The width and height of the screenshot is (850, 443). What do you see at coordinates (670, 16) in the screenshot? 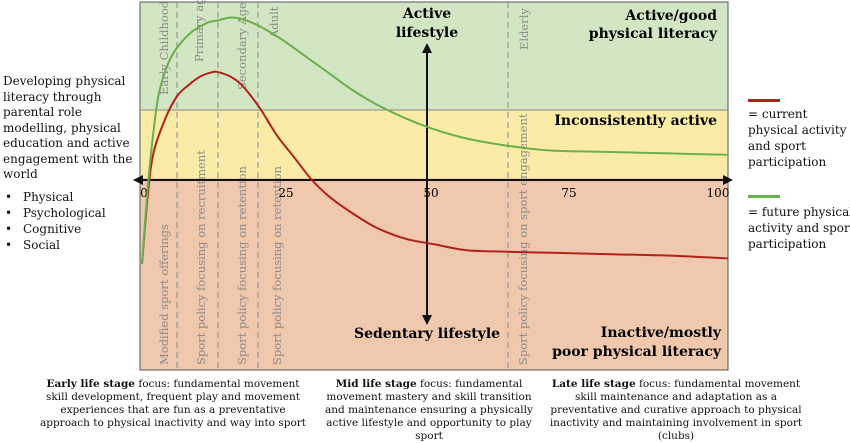
I see `zone-top-label-1: Active/good` at bounding box center [670, 16].